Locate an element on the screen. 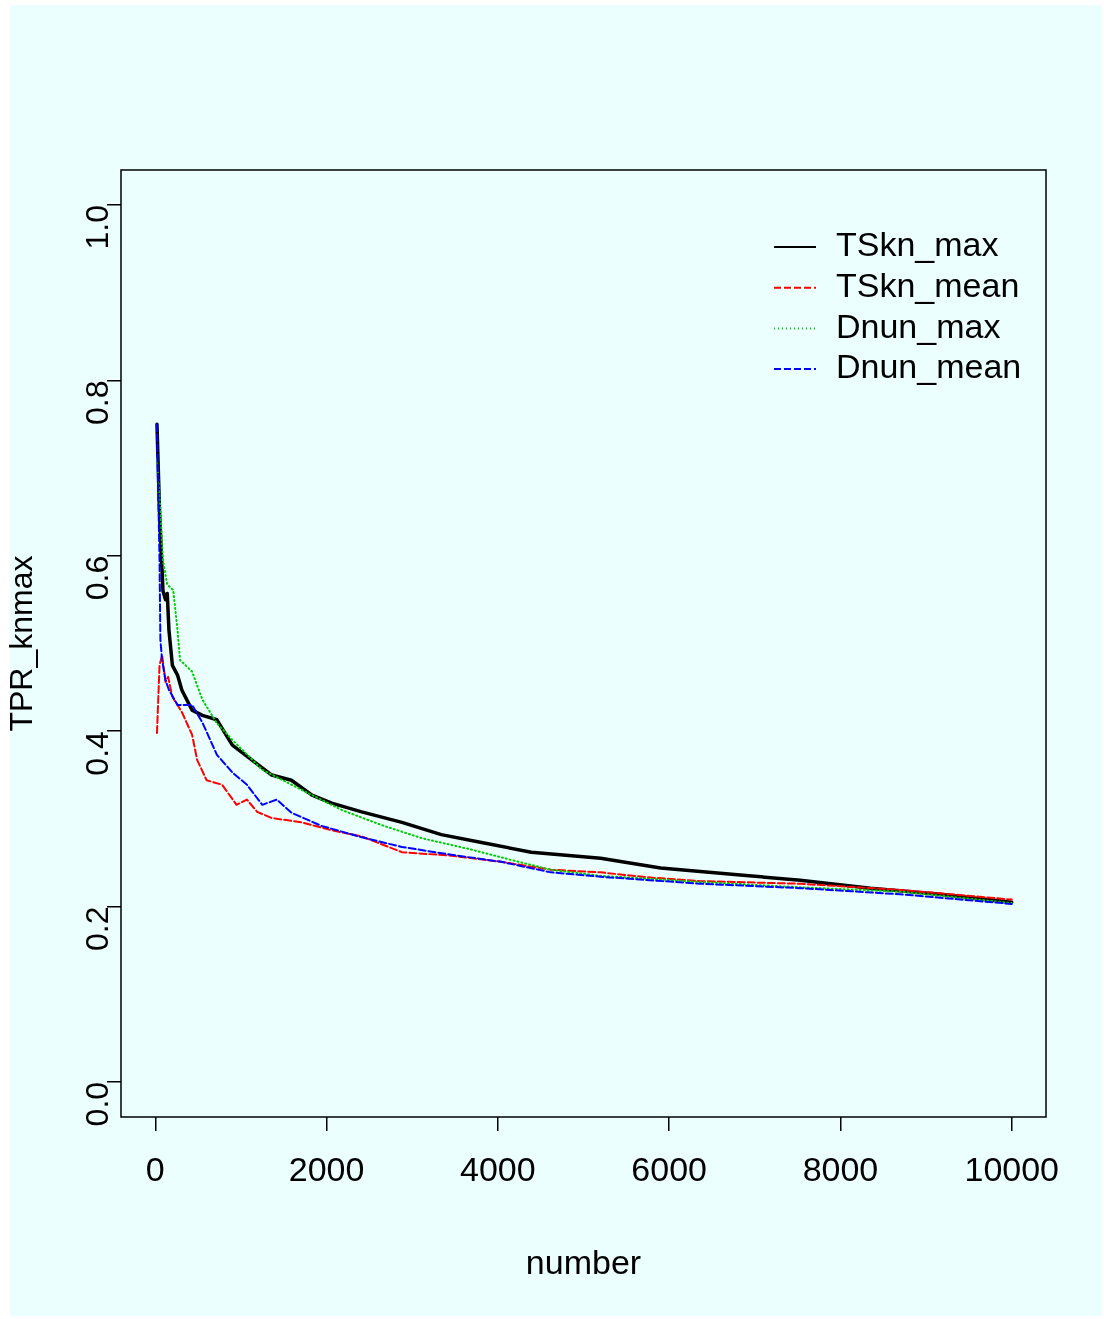 The height and width of the screenshot is (1319, 1104). legend-label: TSkn_mean is located at coordinates (928, 285).